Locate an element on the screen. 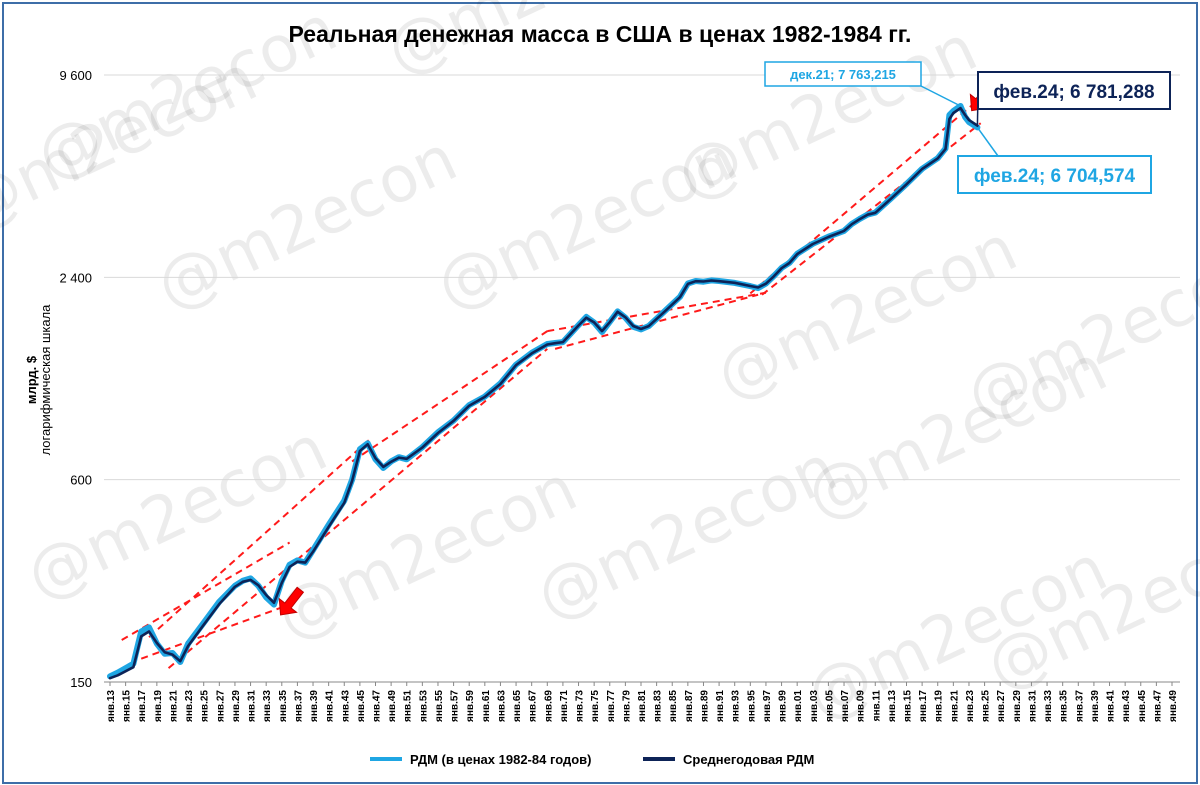  x-tick-label: янв.03 is located at coordinates (814, 706).